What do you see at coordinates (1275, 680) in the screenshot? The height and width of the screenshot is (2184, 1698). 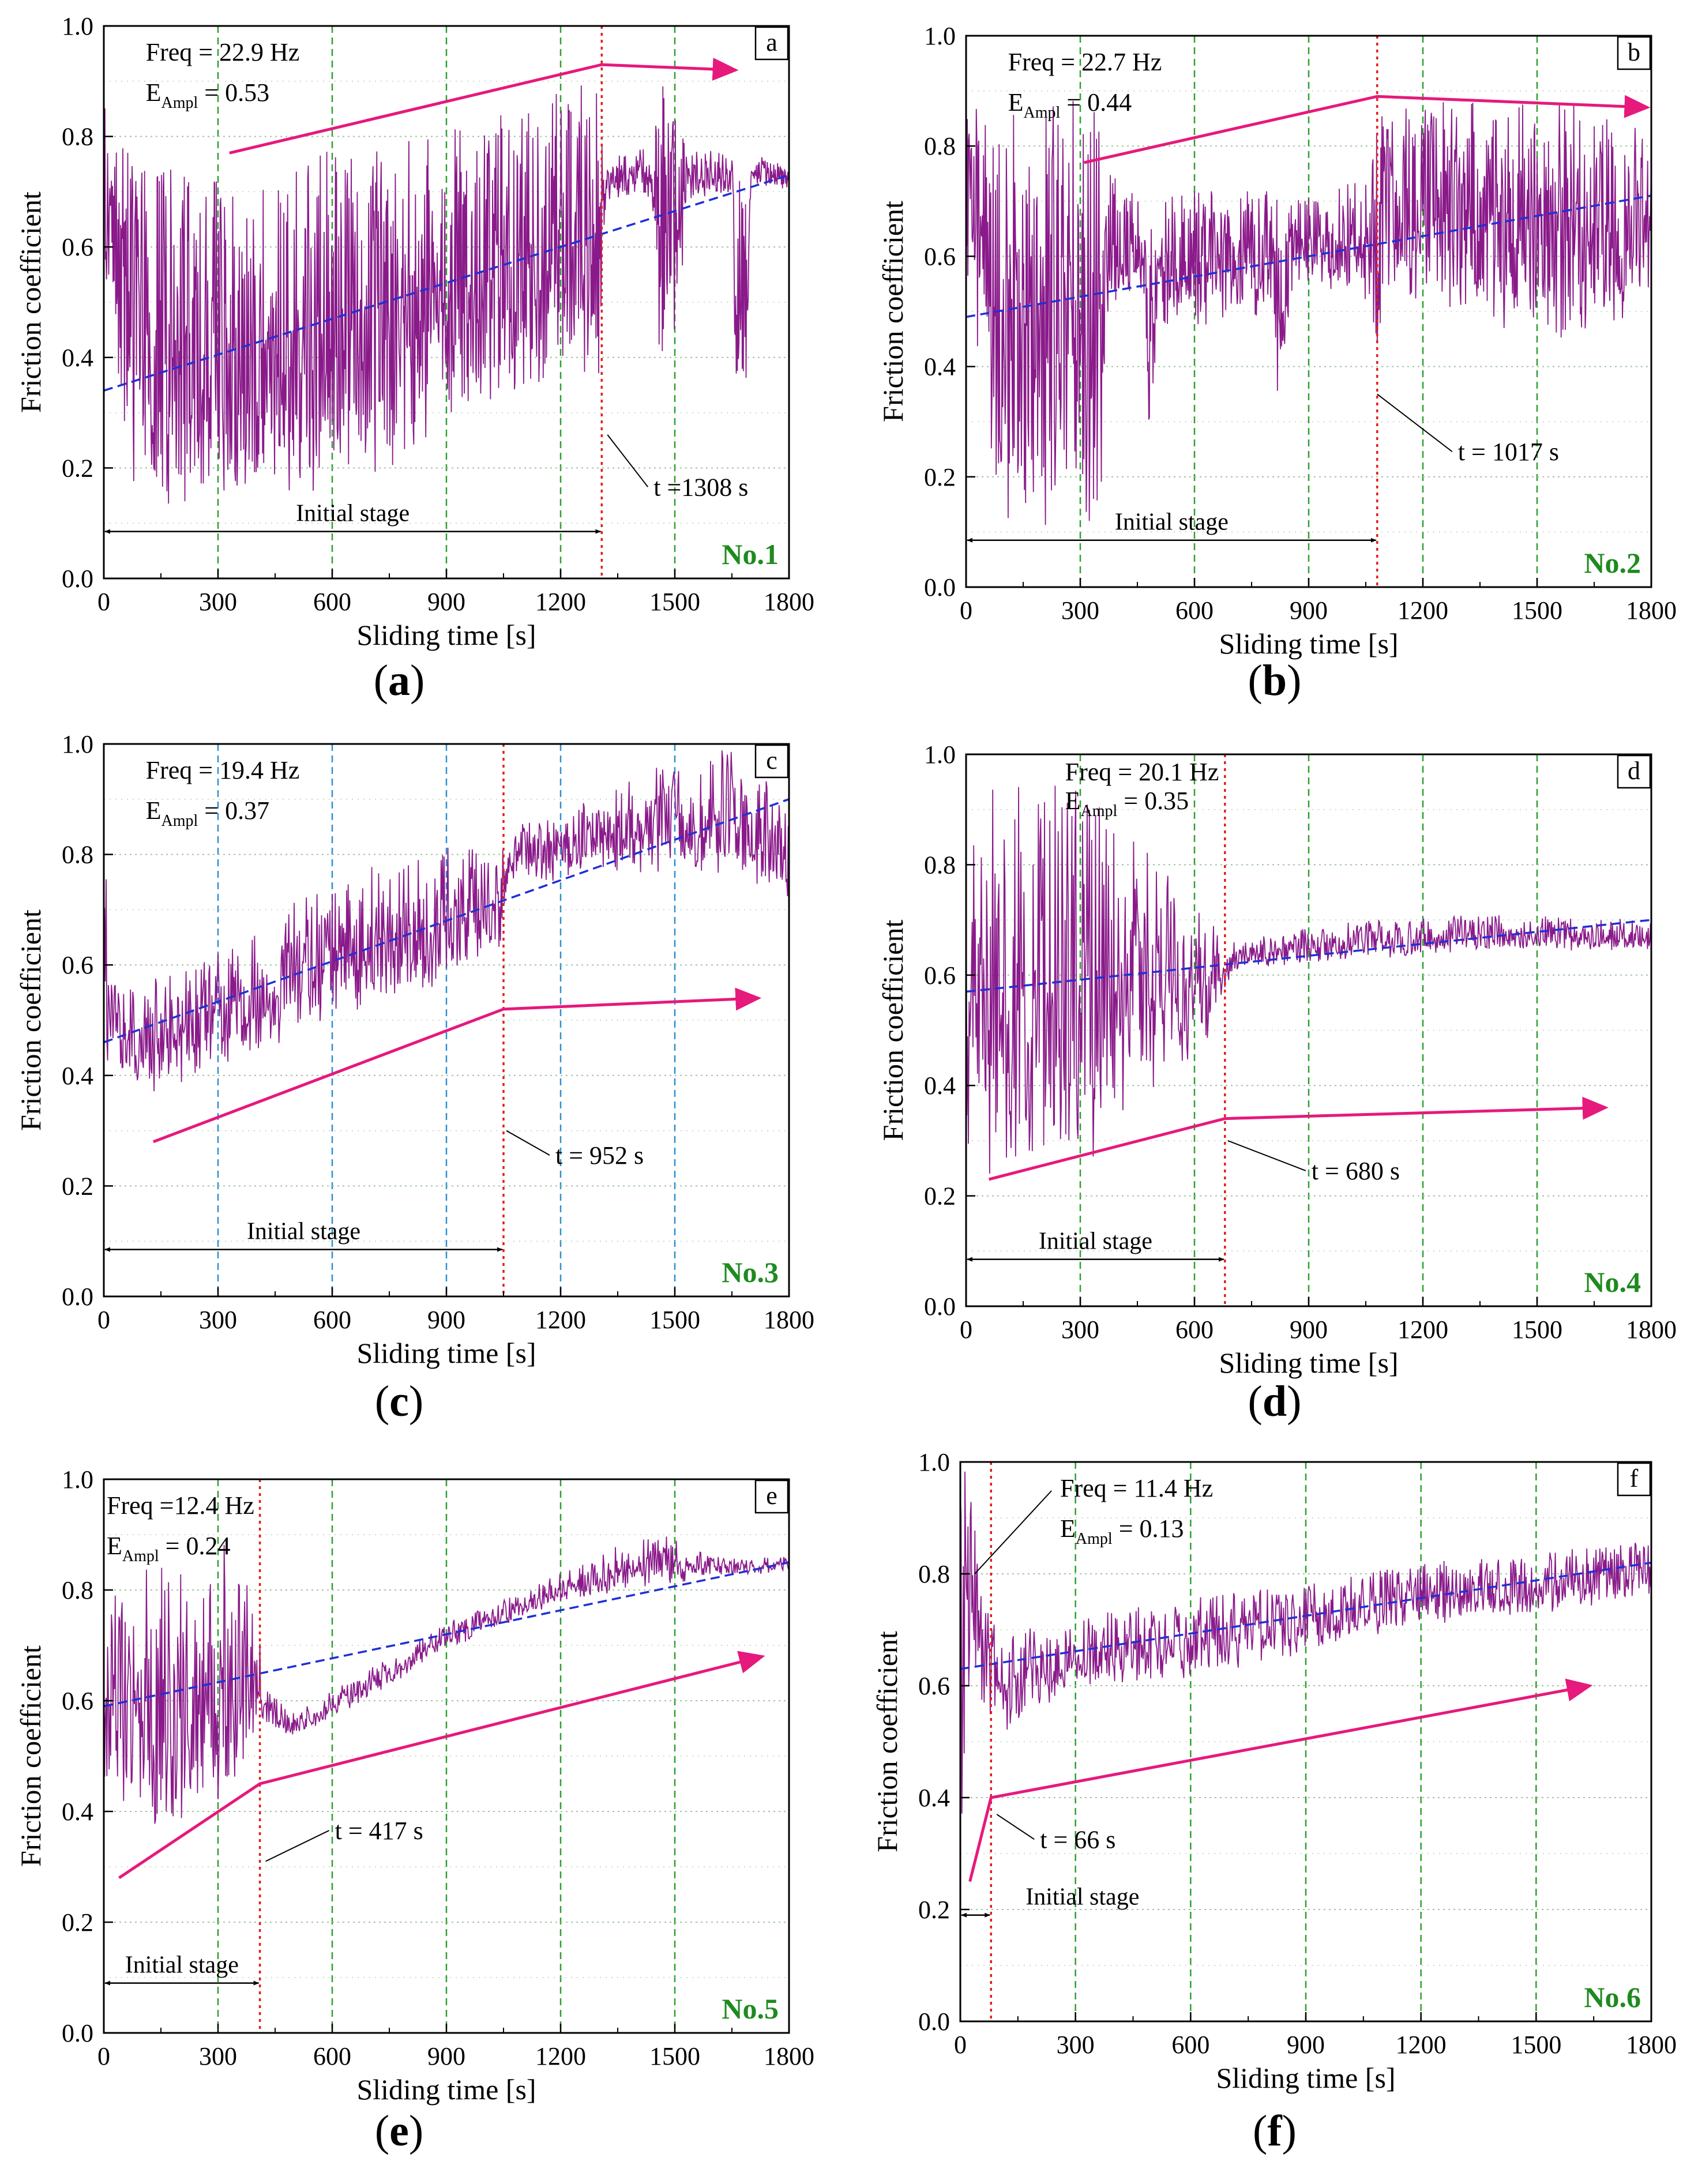 I see `panel-caption-letter: b` at bounding box center [1275, 680].